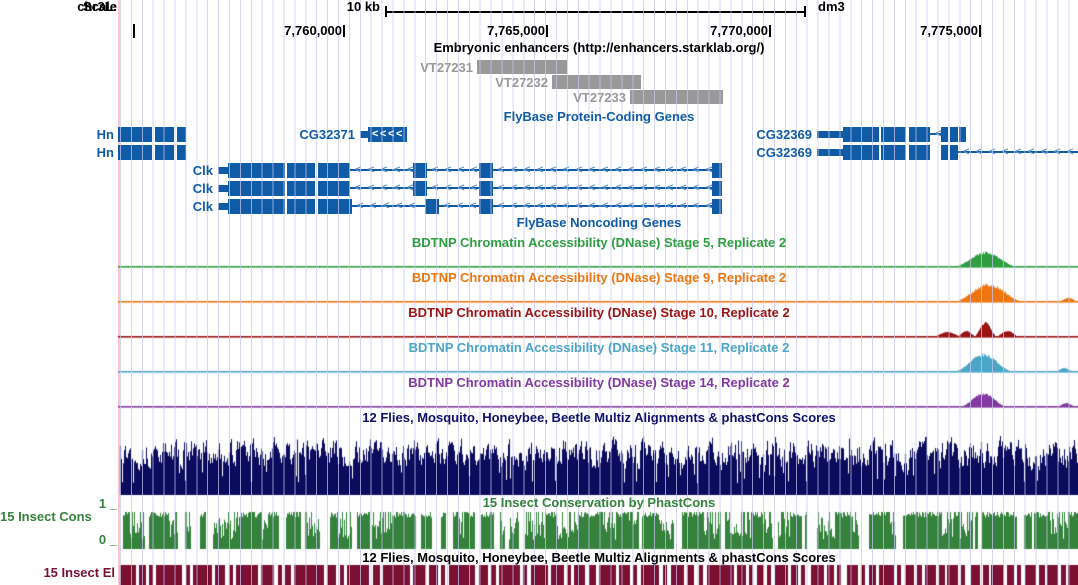  What do you see at coordinates (598, 530) in the screenshot?
I see `phastcons-wiggle-track` at bounding box center [598, 530].